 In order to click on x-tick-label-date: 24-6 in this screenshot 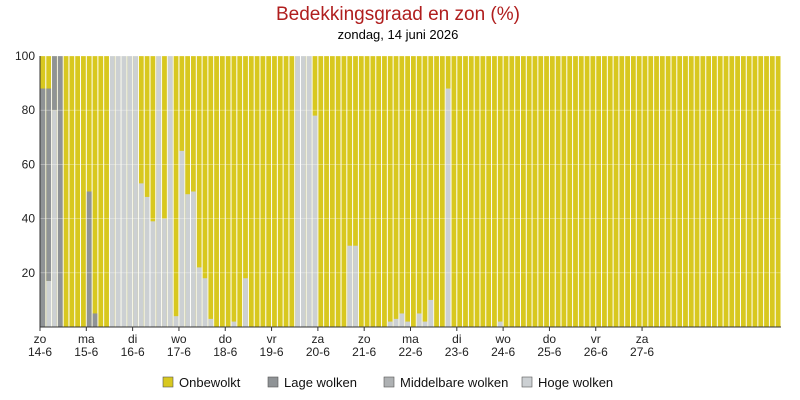, I will do `click(503, 352)`.